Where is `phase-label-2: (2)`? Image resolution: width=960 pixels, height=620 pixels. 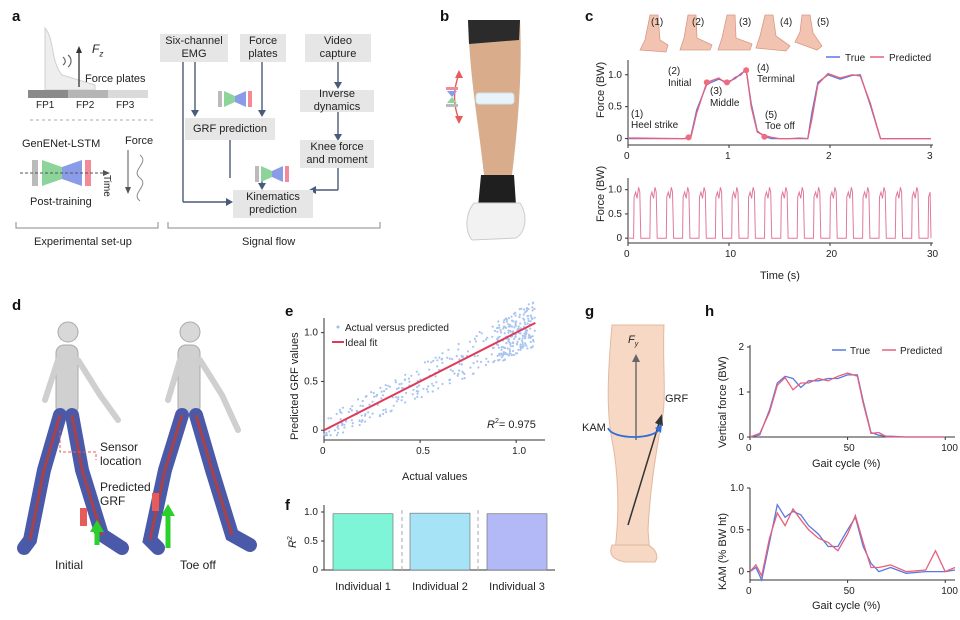 phase-label-2: (2) is located at coordinates (698, 22).